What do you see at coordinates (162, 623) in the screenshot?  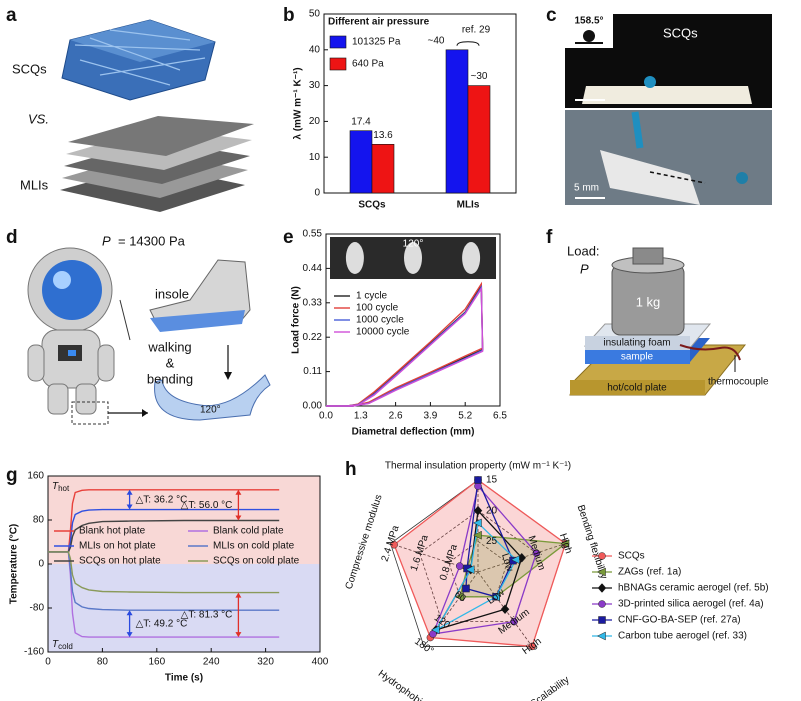 I see `annotation: △T: 49.2 °C` at bounding box center [162, 623].